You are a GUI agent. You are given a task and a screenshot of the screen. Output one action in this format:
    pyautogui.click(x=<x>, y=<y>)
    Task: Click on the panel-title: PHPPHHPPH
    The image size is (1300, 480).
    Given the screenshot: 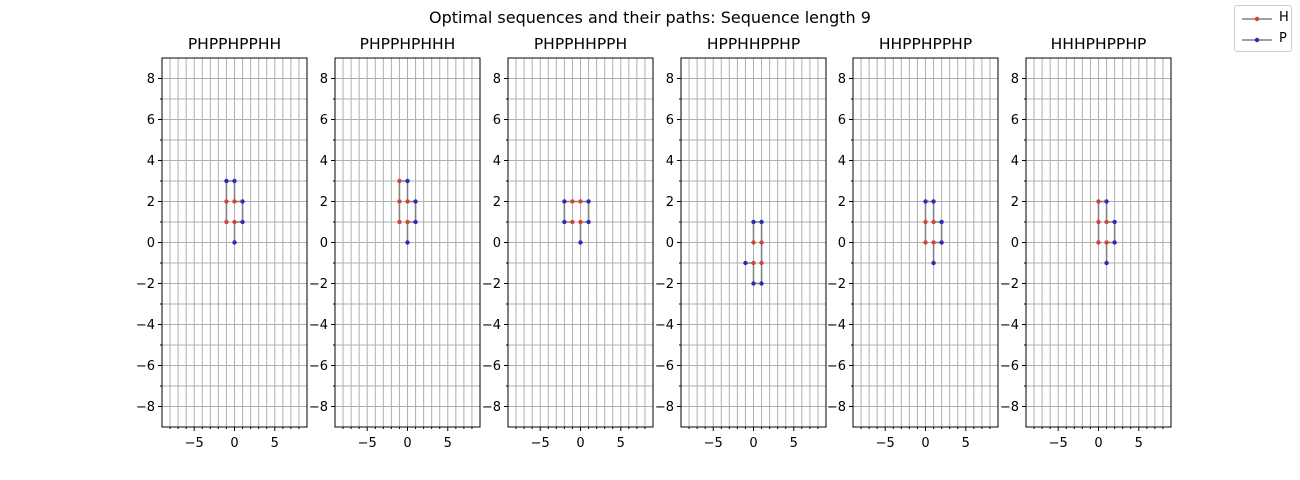 What is the action you would take?
    pyautogui.click(x=580, y=44)
    